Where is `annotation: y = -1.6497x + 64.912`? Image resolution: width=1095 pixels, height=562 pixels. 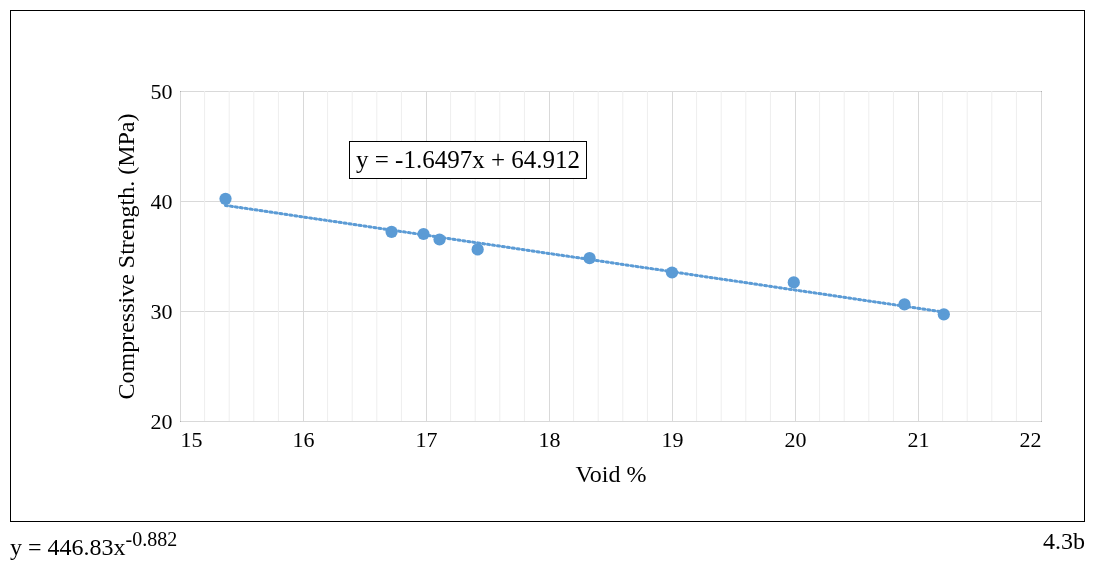 annotation: y = -1.6497x + 64.912 is located at coordinates (468, 160).